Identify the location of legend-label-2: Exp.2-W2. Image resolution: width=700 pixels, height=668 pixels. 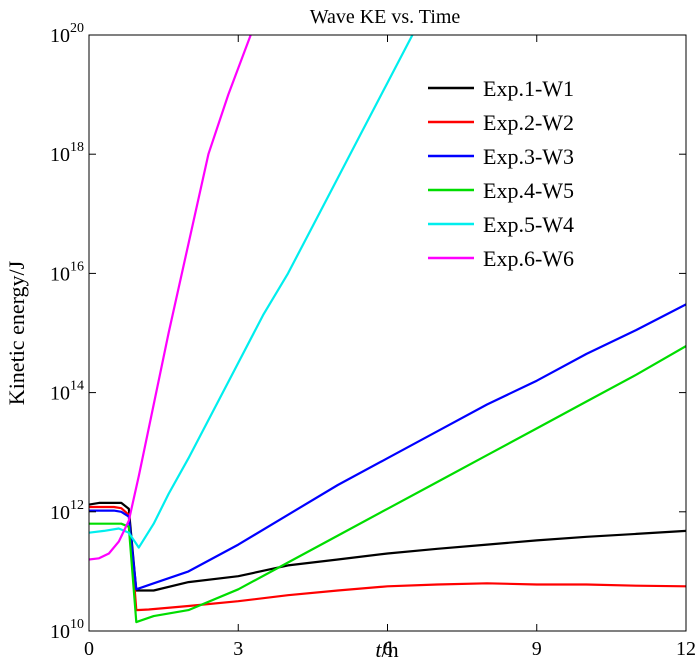
(528, 122).